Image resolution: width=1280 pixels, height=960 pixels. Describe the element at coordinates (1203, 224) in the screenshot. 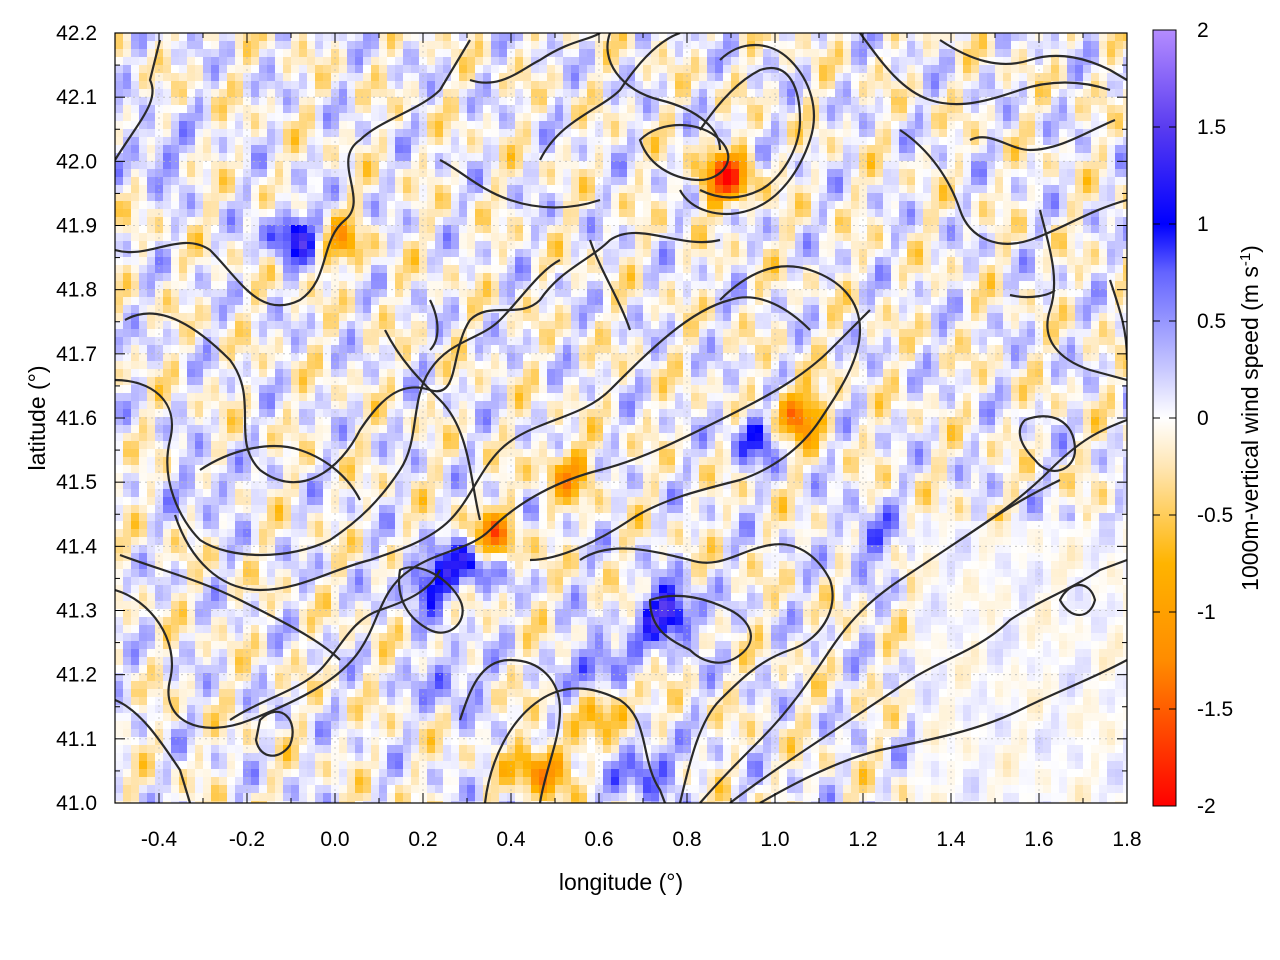

I see `colorbar-tick-label: 1` at that location.